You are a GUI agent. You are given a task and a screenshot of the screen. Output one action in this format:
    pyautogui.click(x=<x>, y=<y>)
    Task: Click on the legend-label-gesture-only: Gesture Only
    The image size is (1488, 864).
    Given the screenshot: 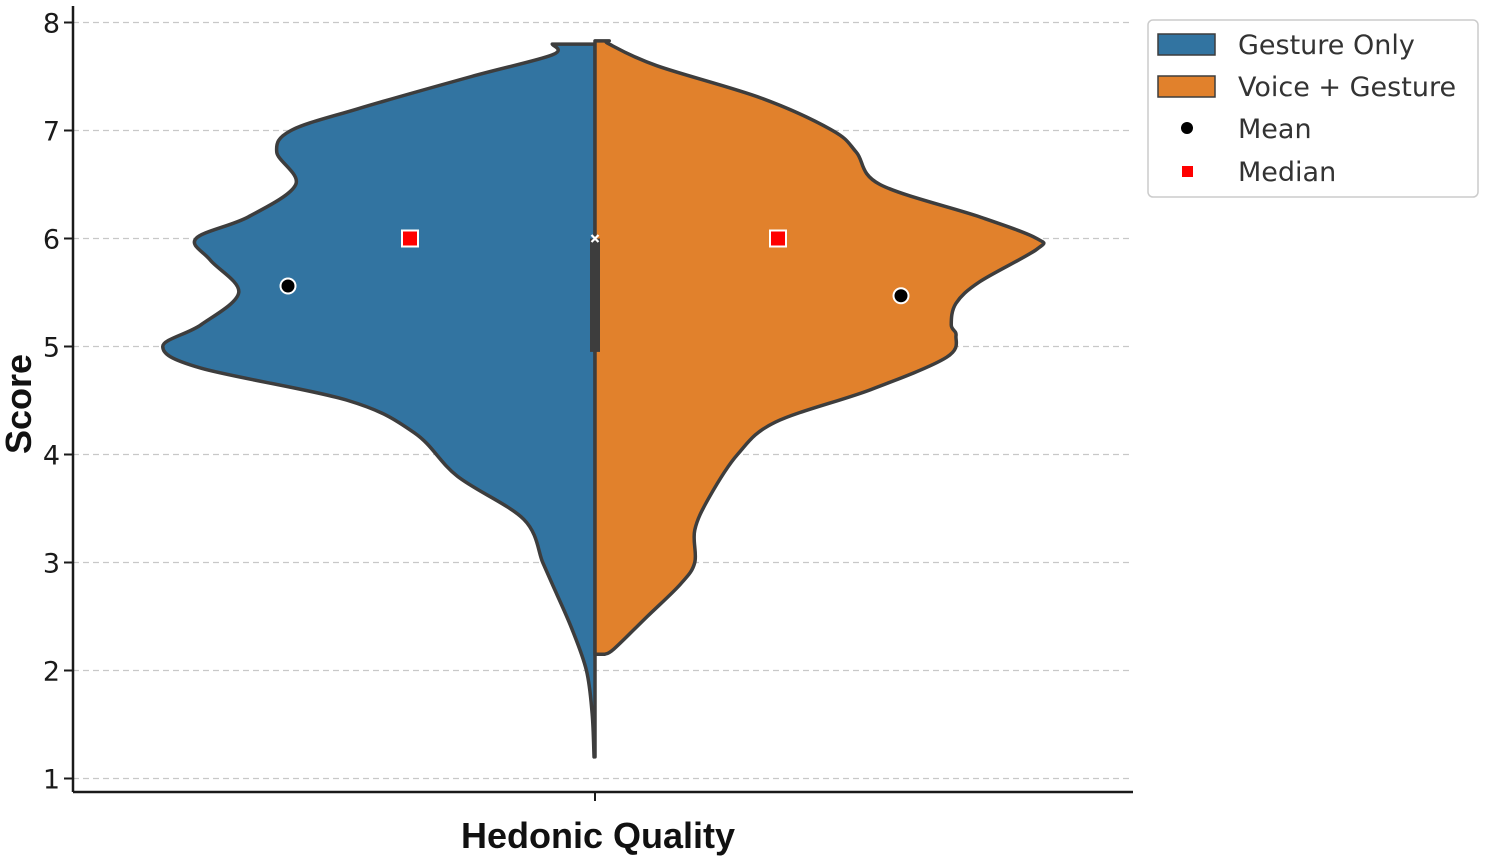 What is the action you would take?
    pyautogui.click(x=1326, y=45)
    